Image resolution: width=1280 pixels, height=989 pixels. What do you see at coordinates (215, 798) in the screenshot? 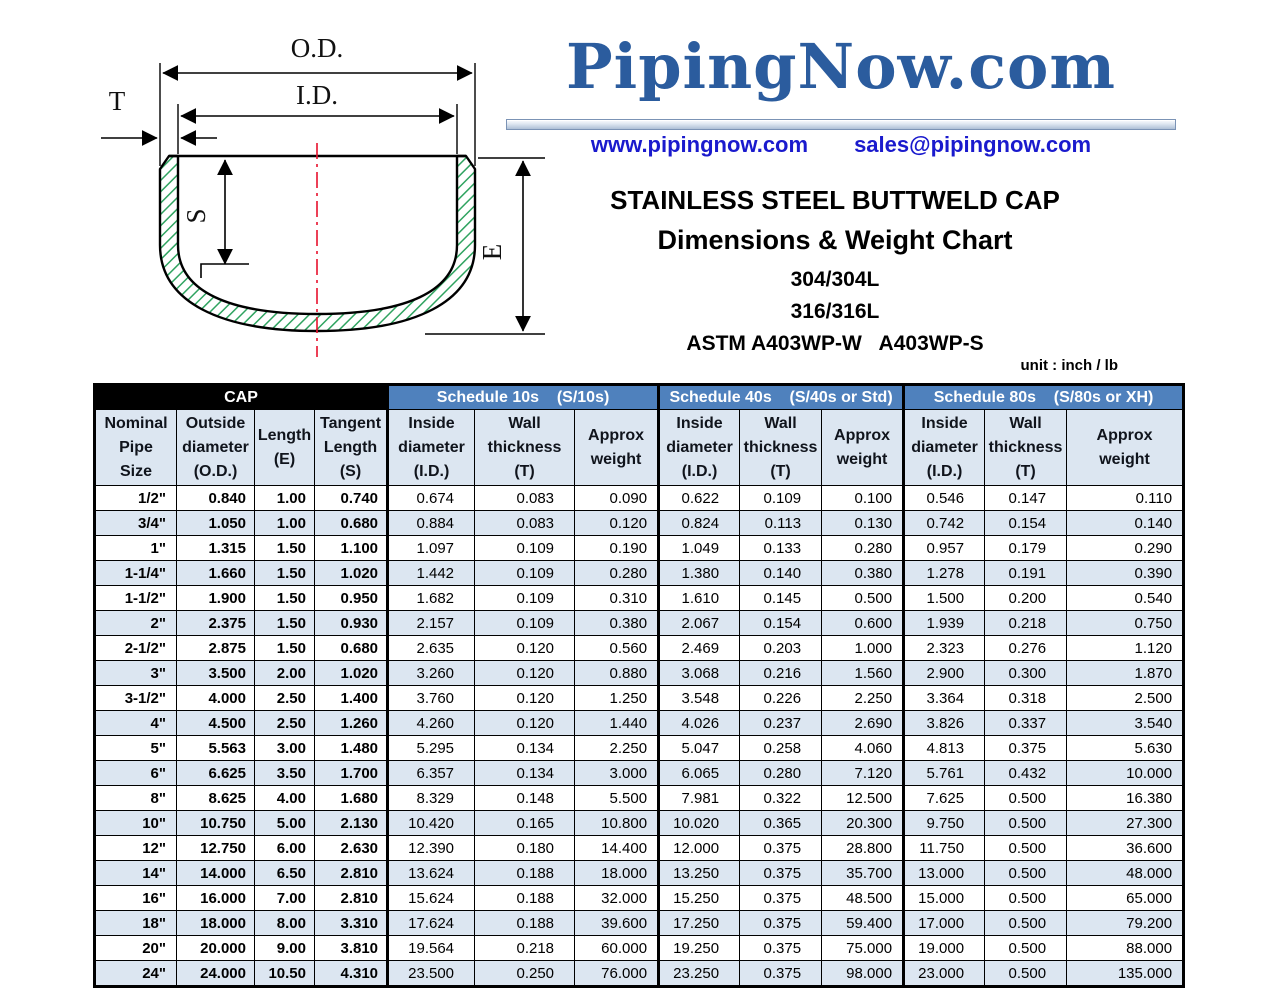
I see `table-cell: 8.625` at bounding box center [215, 798].